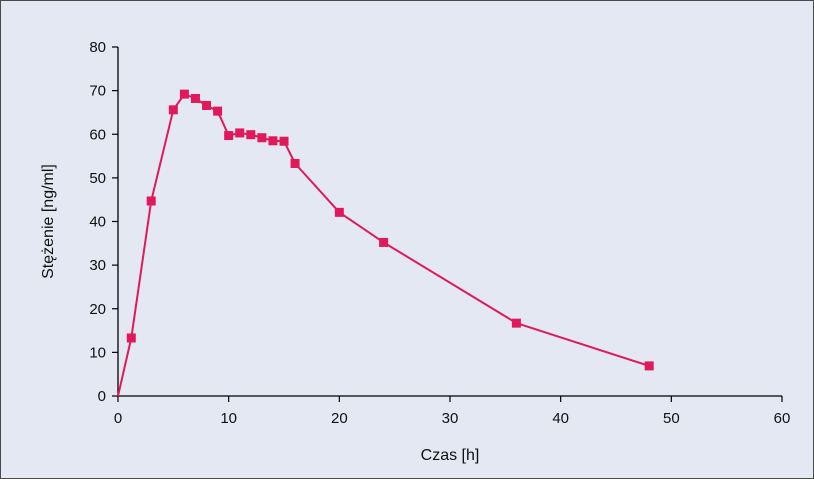  What do you see at coordinates (97, 222) in the screenshot?
I see `y-tick-label: 40` at bounding box center [97, 222].